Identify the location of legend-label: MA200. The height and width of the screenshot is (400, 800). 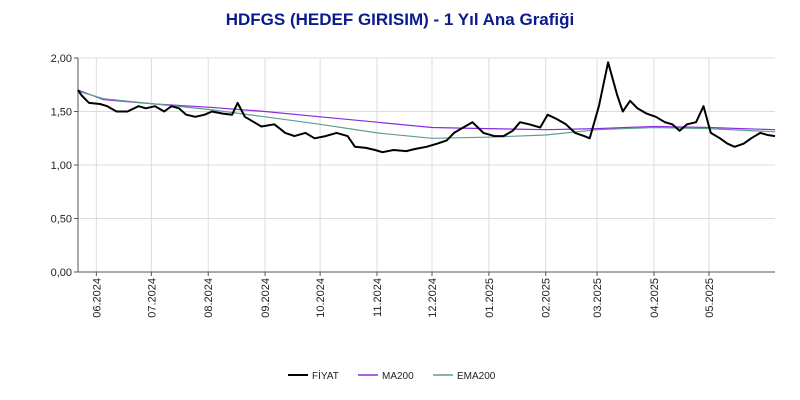
(398, 376).